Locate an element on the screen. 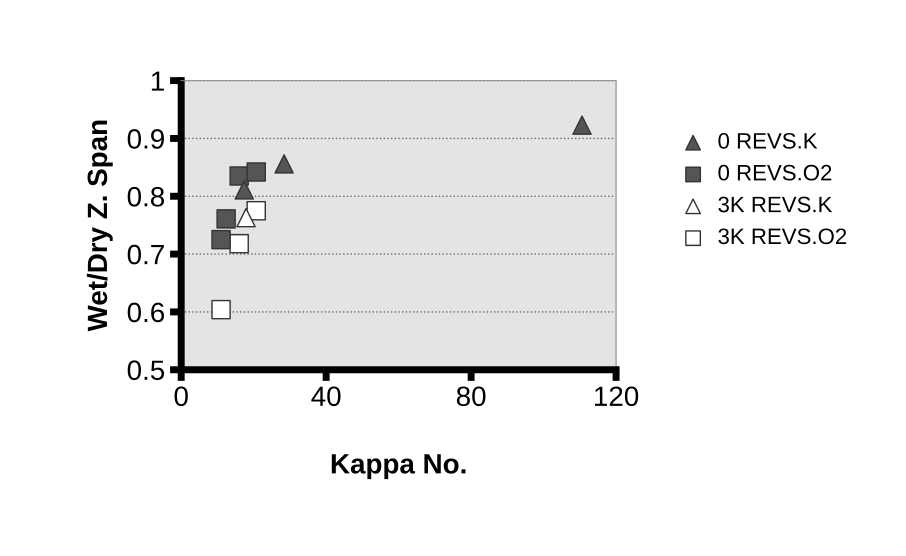 This screenshot has width=906, height=556. x-tick-label: 120 is located at coordinates (616, 396).